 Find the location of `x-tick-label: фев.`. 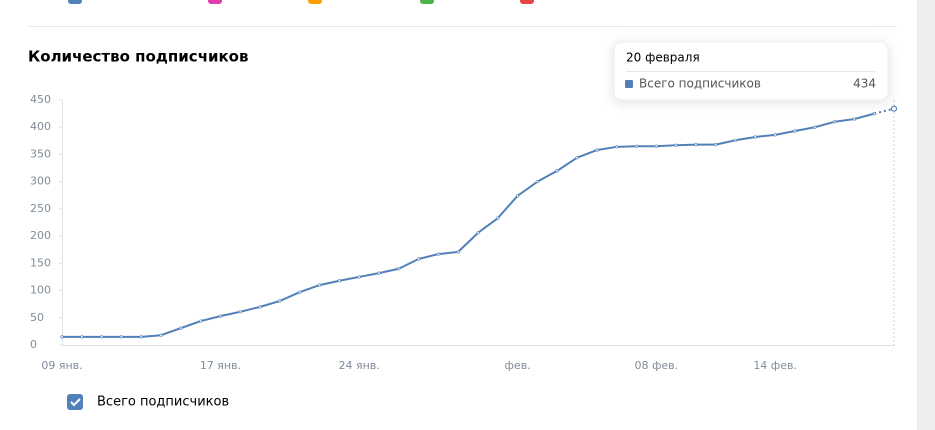

x-tick-label: фев. is located at coordinates (518, 365).